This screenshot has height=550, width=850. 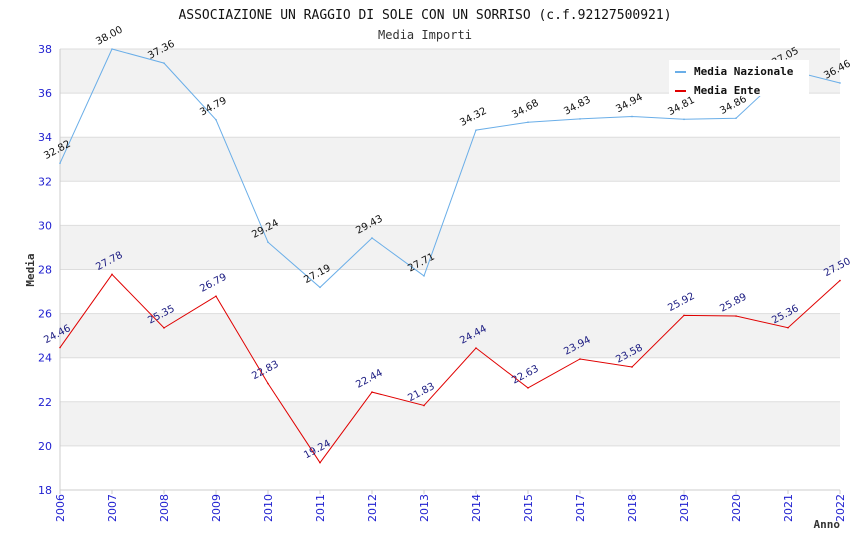 I want to click on y-tick-label: 38, so click(x=45, y=49).